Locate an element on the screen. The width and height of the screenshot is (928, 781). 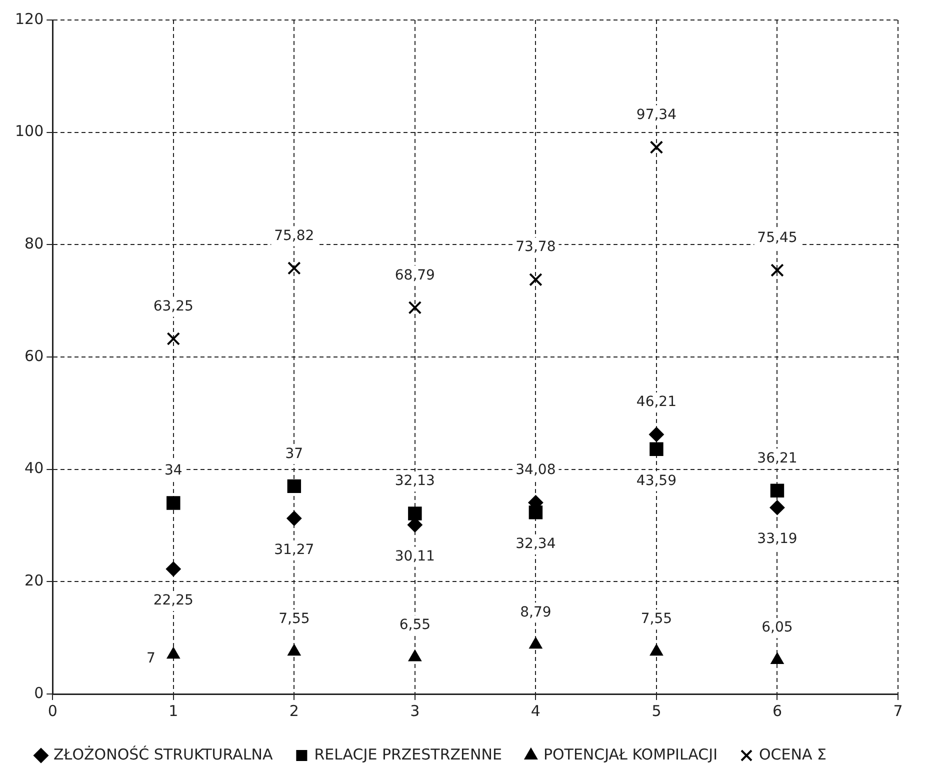
data-label: 30,11 is located at coordinates (414, 556).